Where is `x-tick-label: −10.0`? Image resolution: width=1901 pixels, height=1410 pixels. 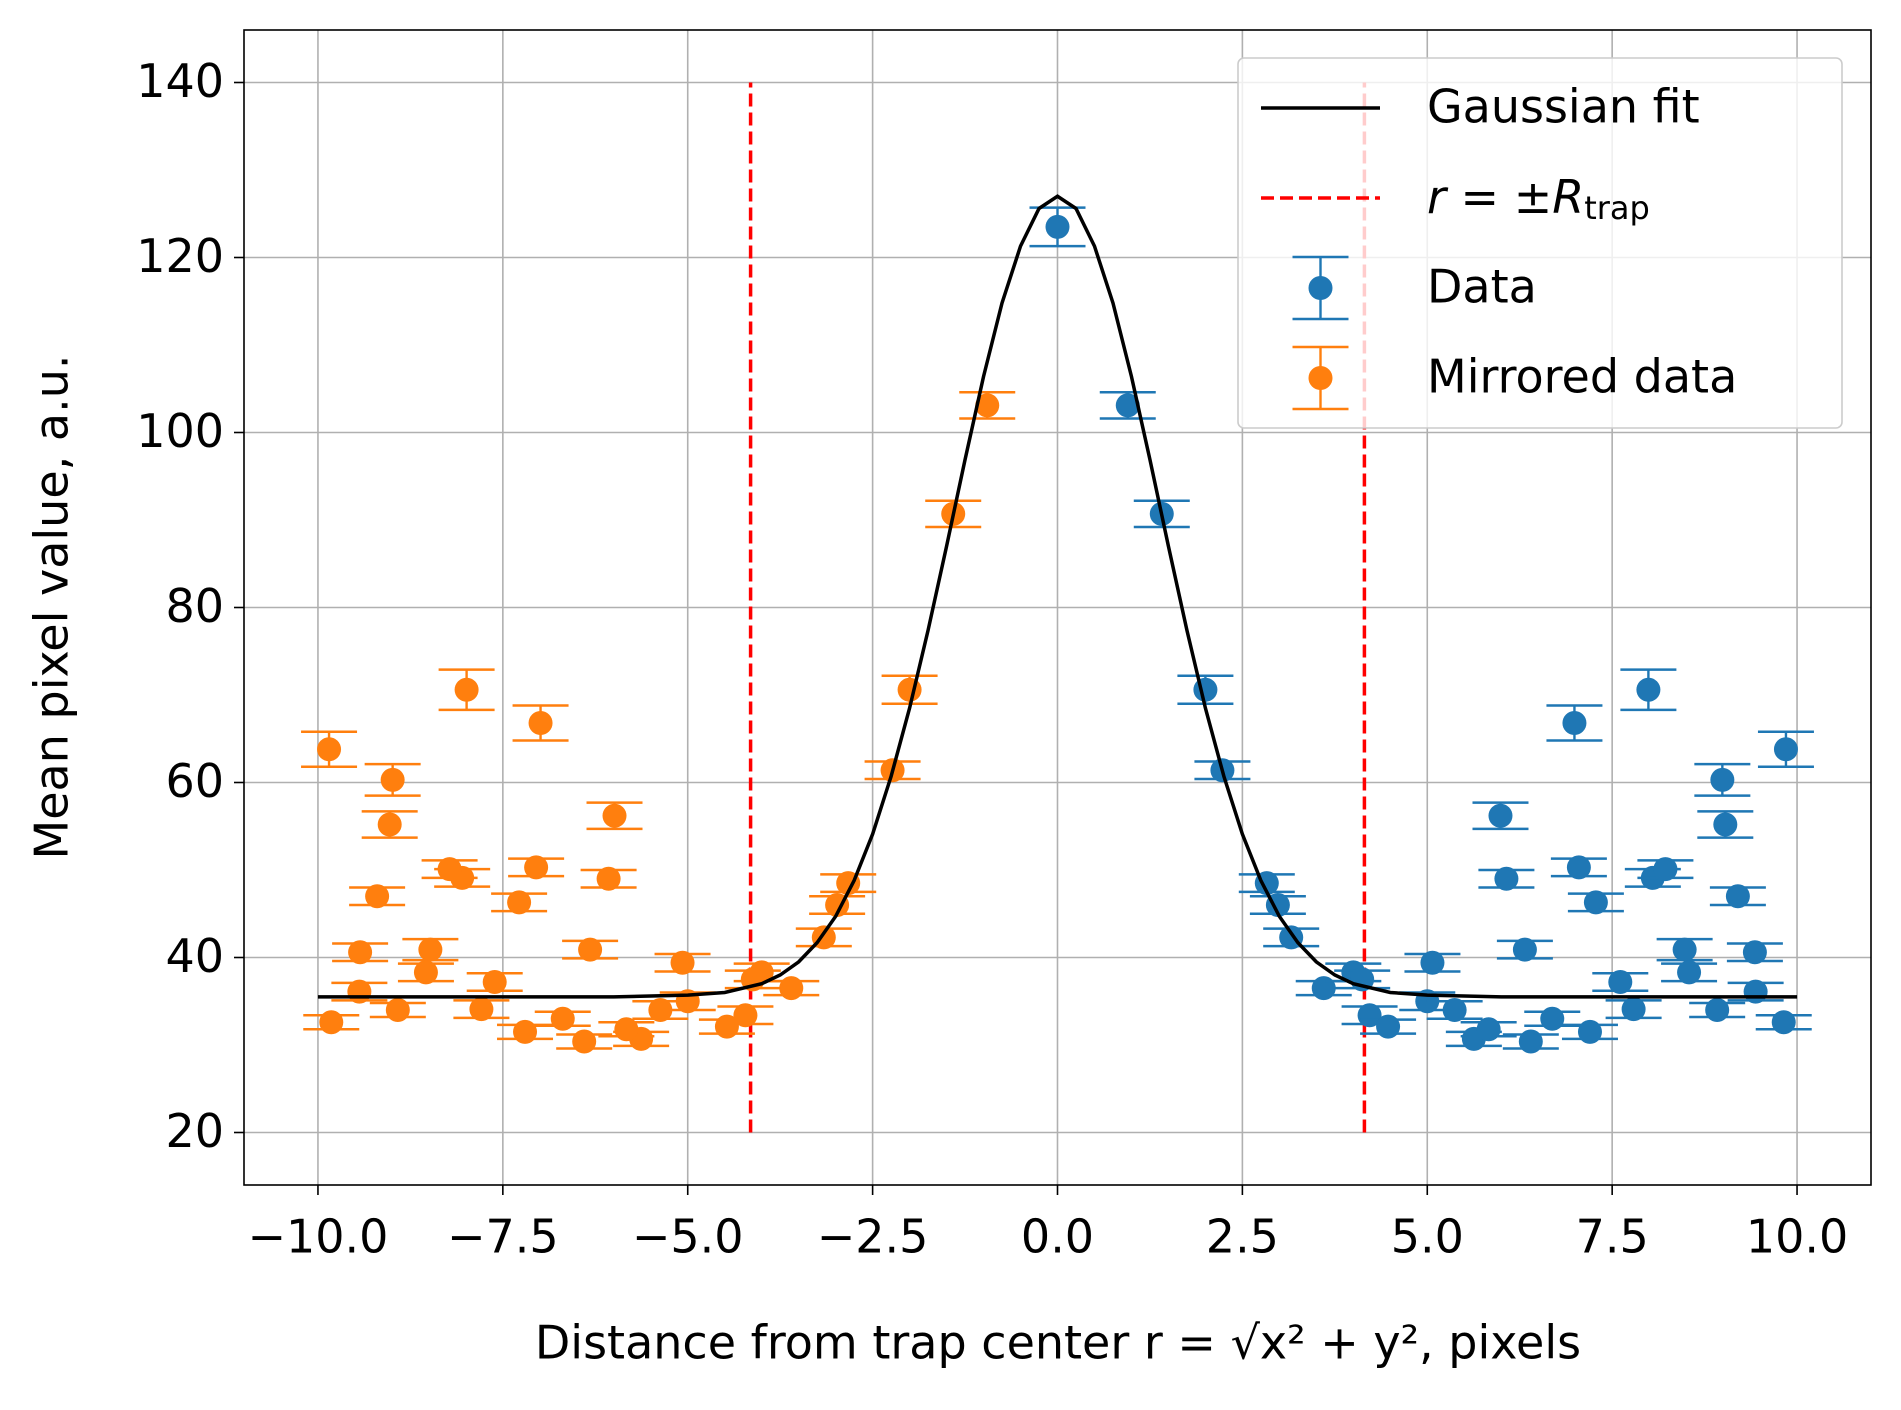
x-tick-label: −10.0 is located at coordinates (317, 1237).